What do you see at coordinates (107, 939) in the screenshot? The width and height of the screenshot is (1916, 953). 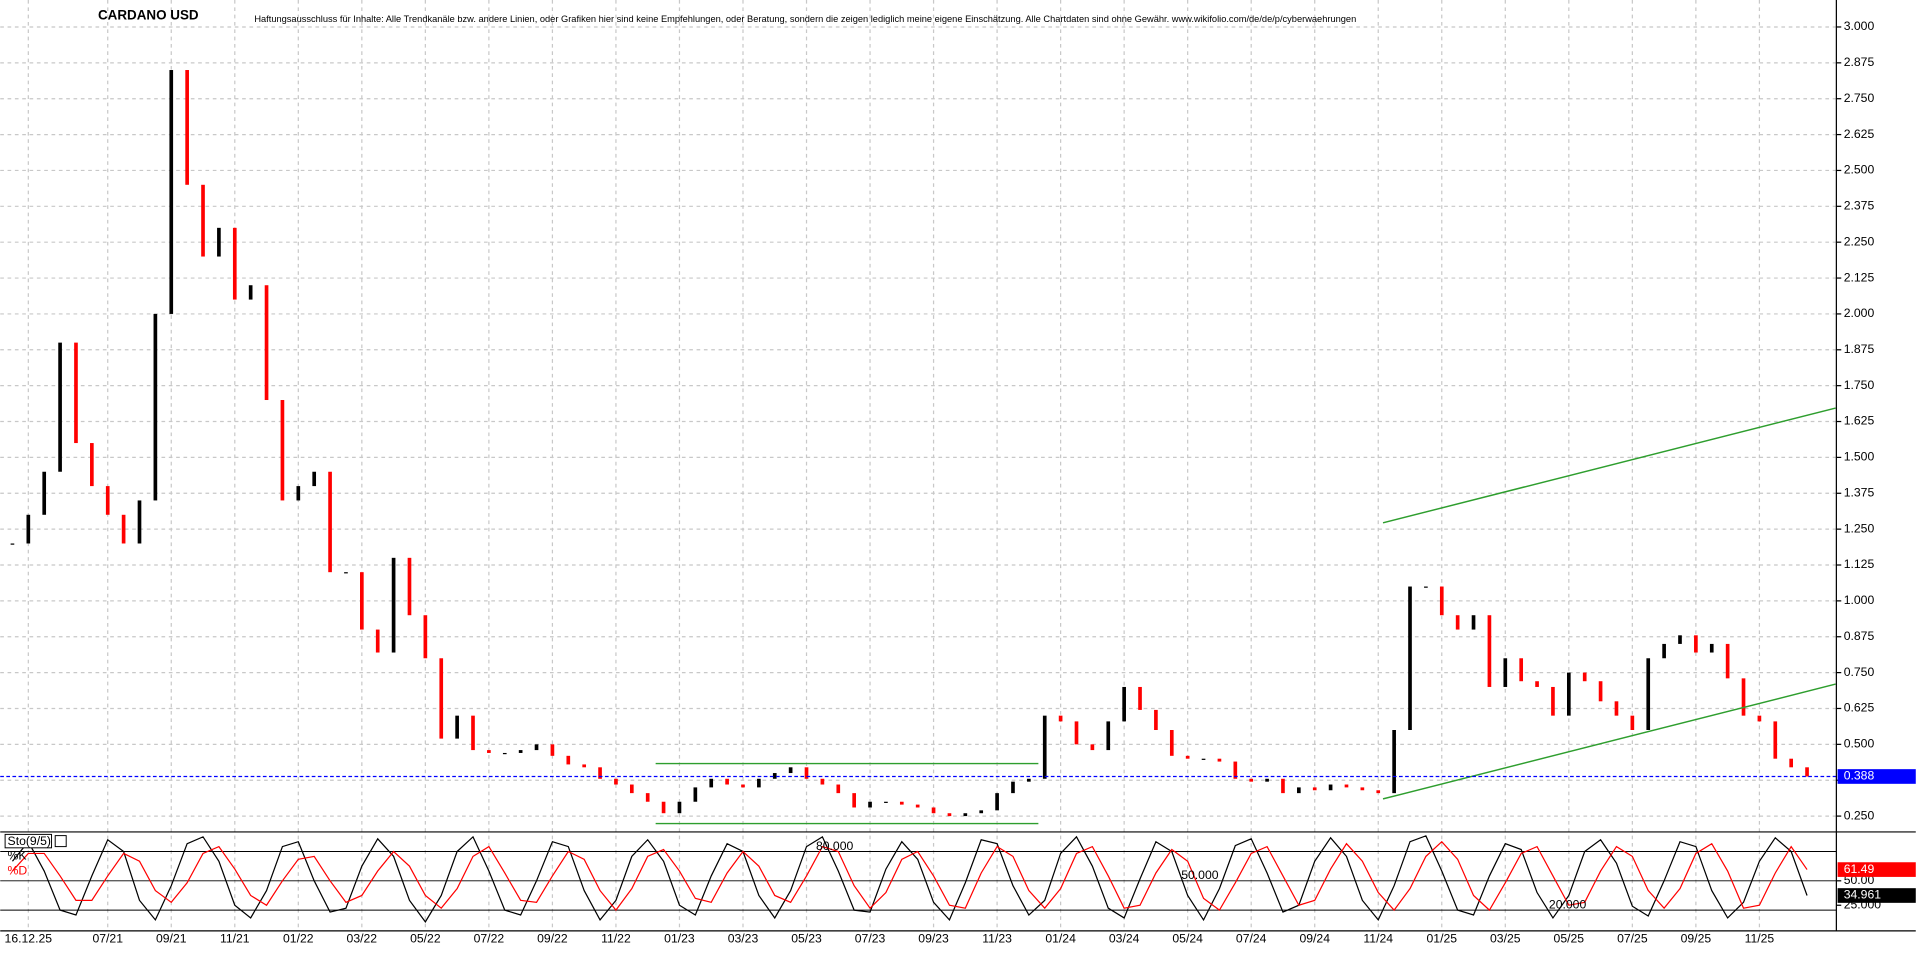 I see `x-tick-label: 07/21` at bounding box center [107, 939].